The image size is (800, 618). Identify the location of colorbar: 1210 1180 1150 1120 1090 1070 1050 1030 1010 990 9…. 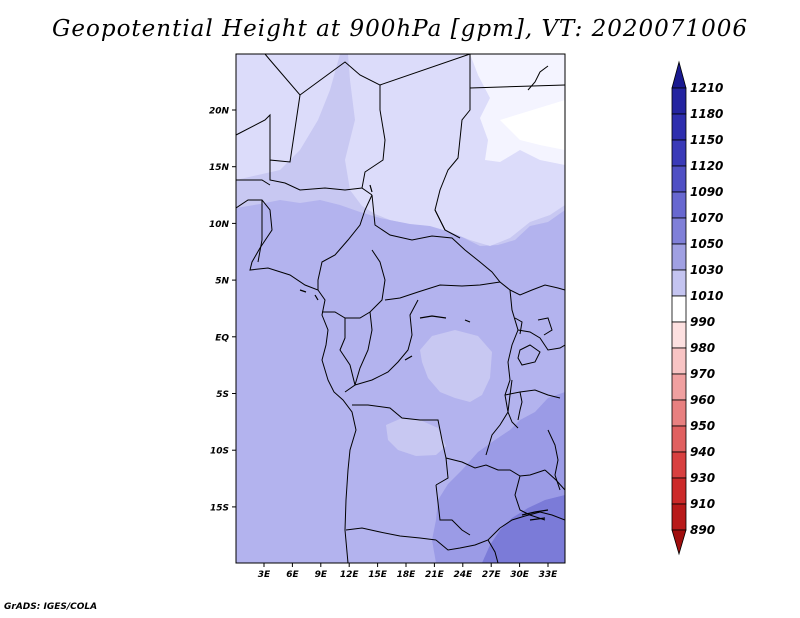
(697, 308).